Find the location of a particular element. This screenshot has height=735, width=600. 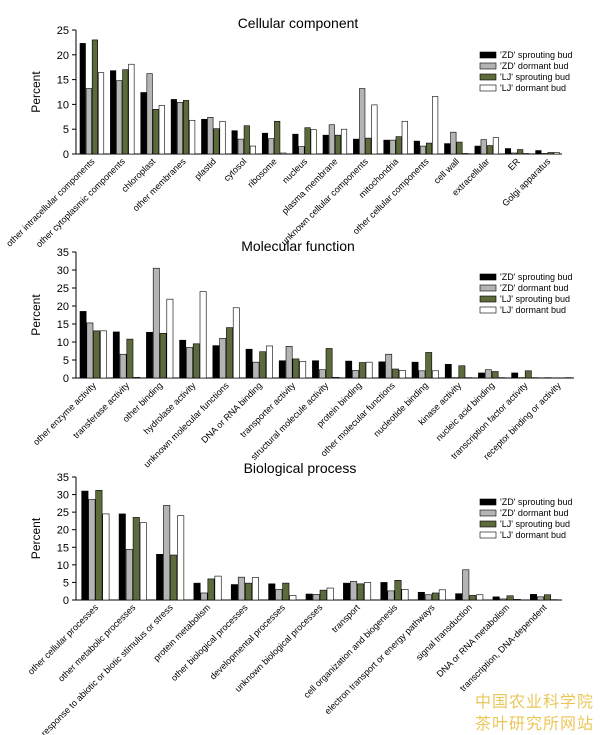

watermark-line-1: 中国农业科学院 is located at coordinates (534, 701).